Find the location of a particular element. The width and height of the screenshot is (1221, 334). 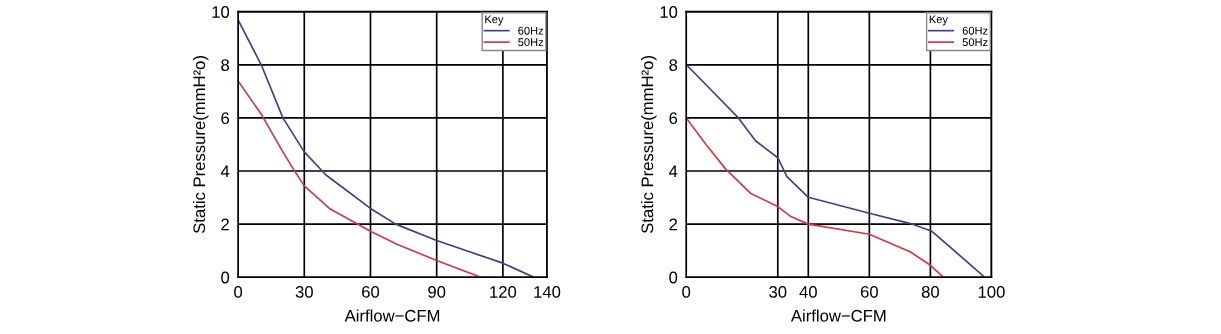

x-tick-label: 140 is located at coordinates (547, 291).